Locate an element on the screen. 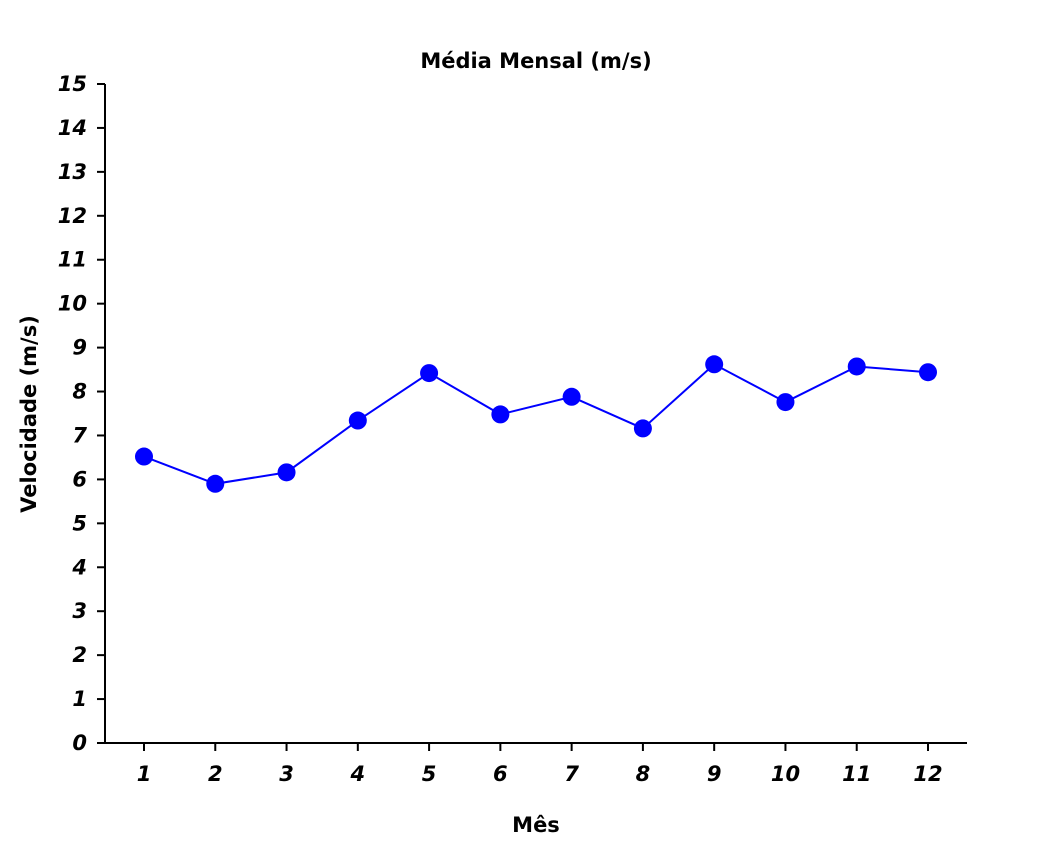  y-tick-label: 13 is located at coordinates (72, 172).